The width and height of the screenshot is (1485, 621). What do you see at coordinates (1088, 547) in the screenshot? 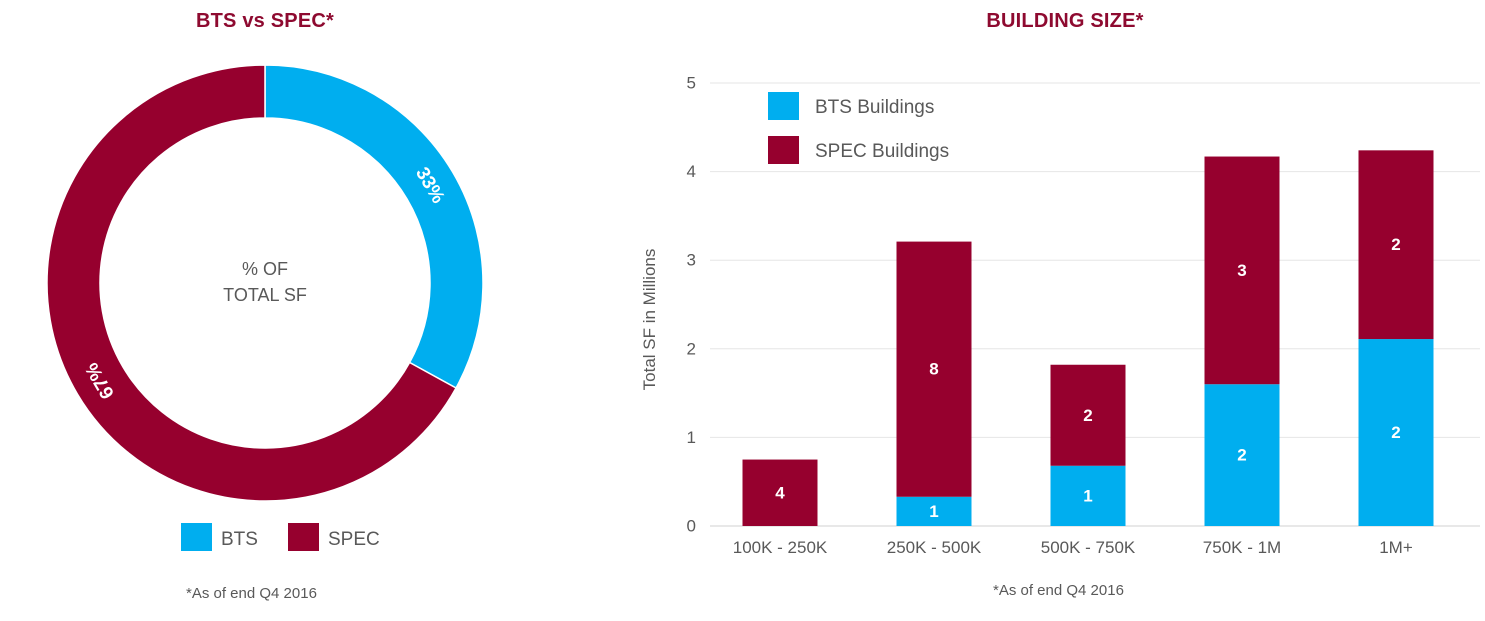
I see `x-tick-label: 500K - 750K` at bounding box center [1088, 547].